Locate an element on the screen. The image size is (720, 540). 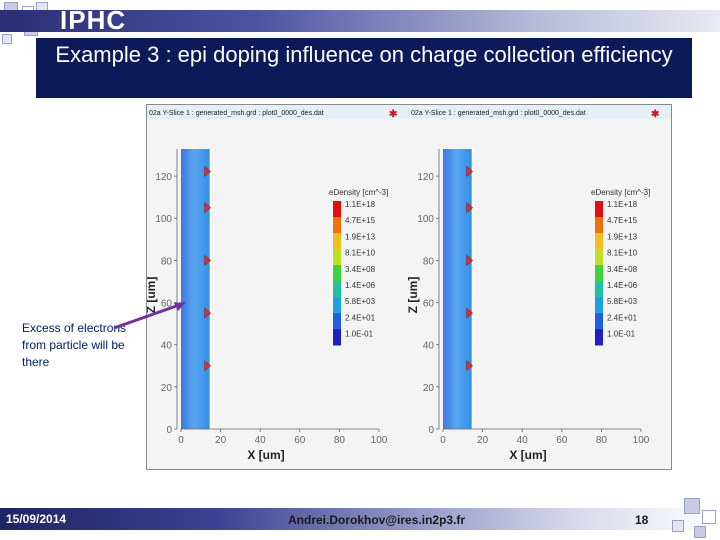
footer-author: Andrei.Dorokhov@ires.in2p3.fr is located at coordinates (377, 520).